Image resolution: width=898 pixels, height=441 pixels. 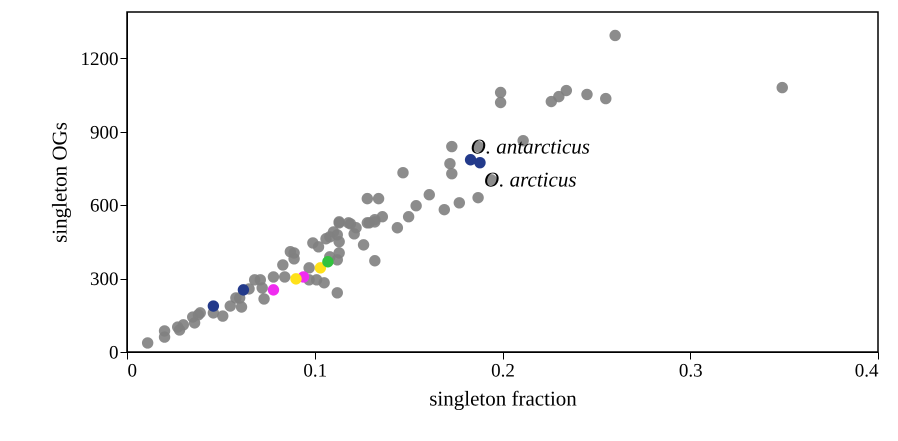 What do you see at coordinates (104, 206) in the screenshot?
I see `y-tick-label: 600` at bounding box center [104, 206].